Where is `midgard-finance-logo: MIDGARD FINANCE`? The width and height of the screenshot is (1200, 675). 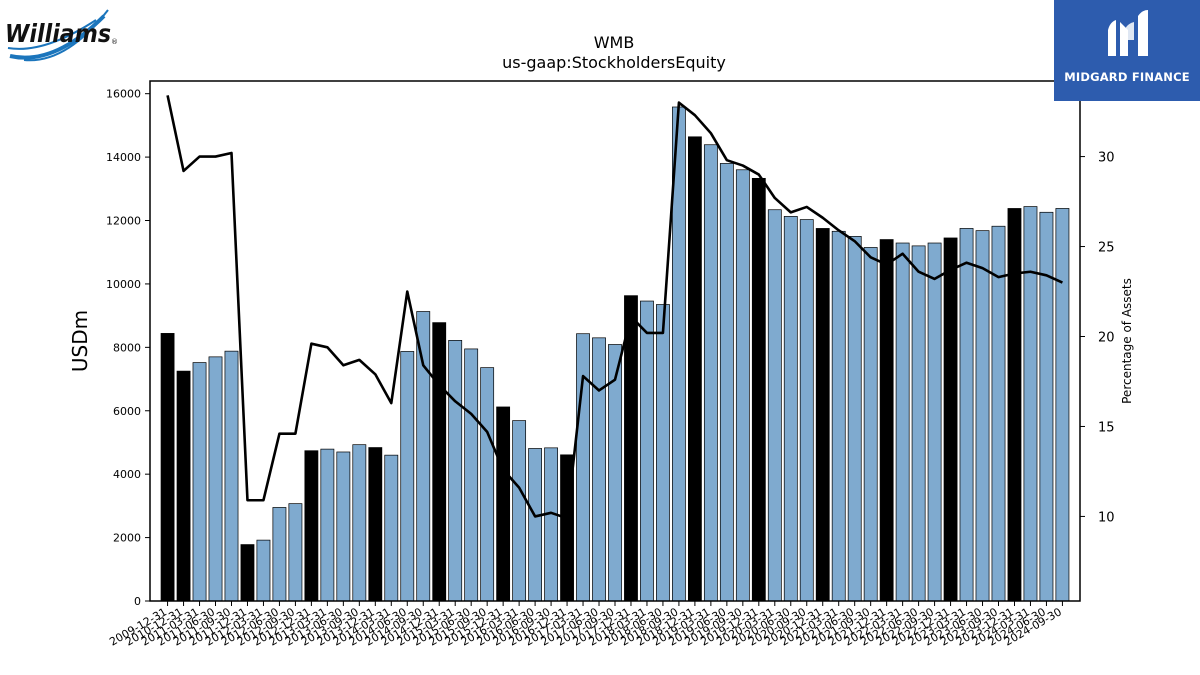 midgard-finance-logo: MIDGARD FINANCE is located at coordinates (1127, 50).